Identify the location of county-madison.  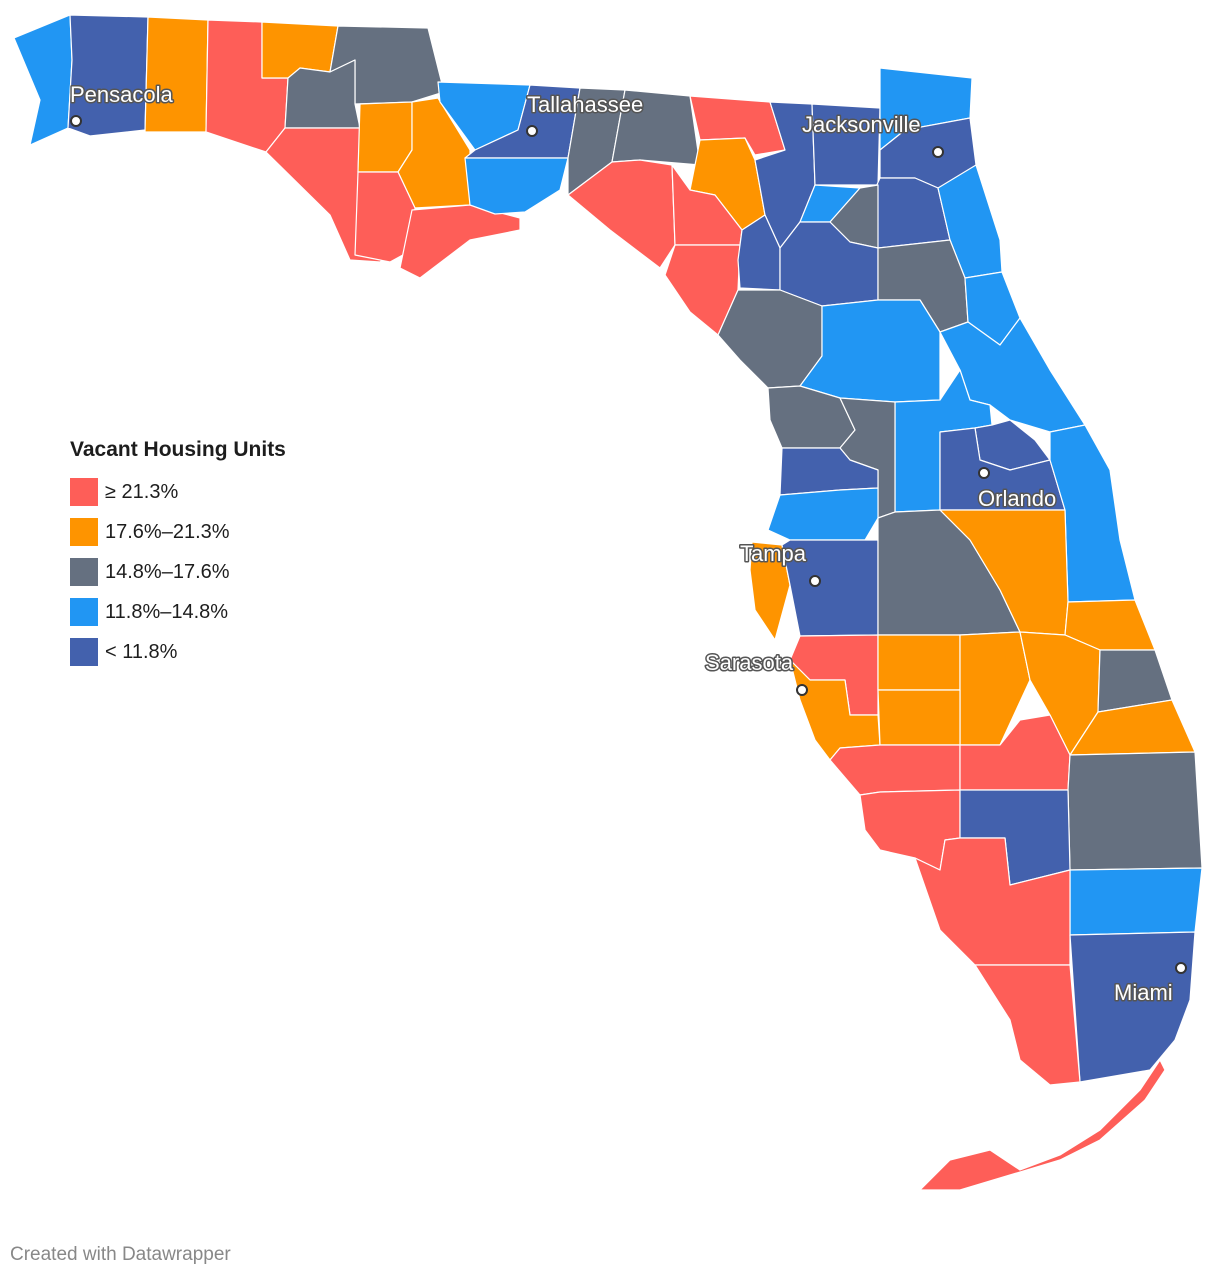
(656, 127).